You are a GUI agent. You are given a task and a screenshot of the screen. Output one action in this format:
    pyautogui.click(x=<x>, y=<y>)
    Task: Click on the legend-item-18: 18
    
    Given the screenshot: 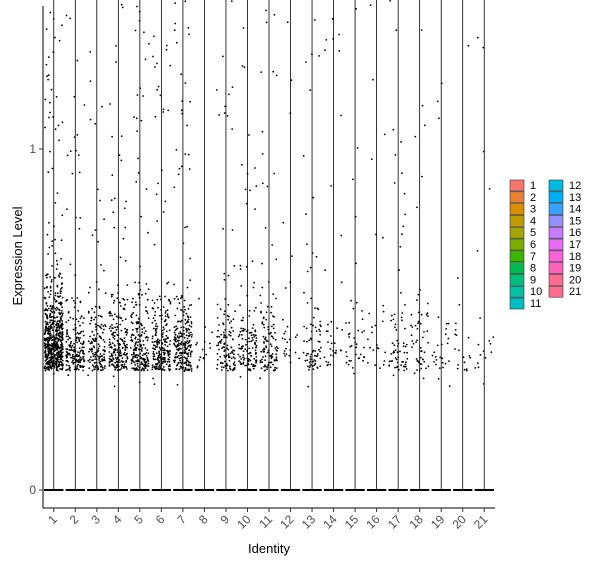 What is the action you would take?
    pyautogui.click(x=564, y=256)
    